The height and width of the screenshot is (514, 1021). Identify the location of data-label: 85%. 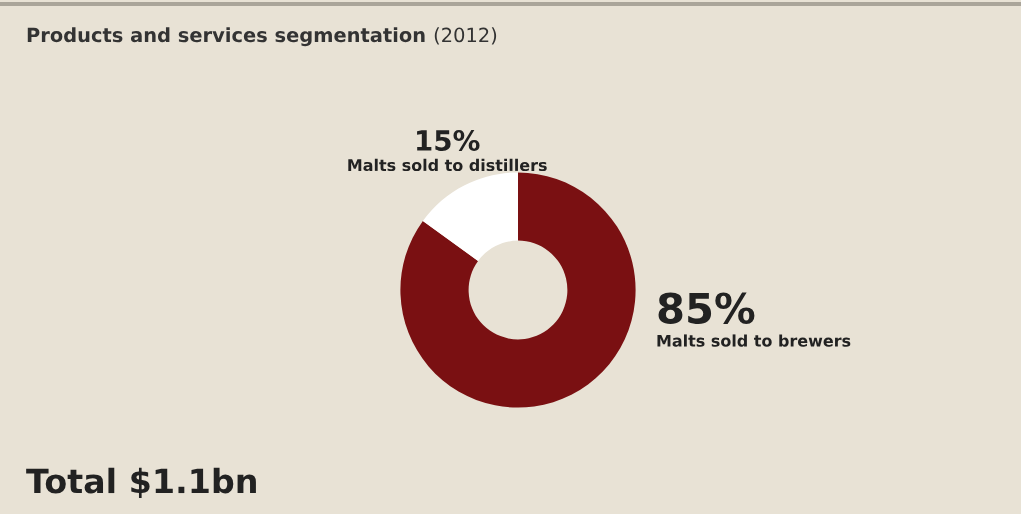
(706, 308).